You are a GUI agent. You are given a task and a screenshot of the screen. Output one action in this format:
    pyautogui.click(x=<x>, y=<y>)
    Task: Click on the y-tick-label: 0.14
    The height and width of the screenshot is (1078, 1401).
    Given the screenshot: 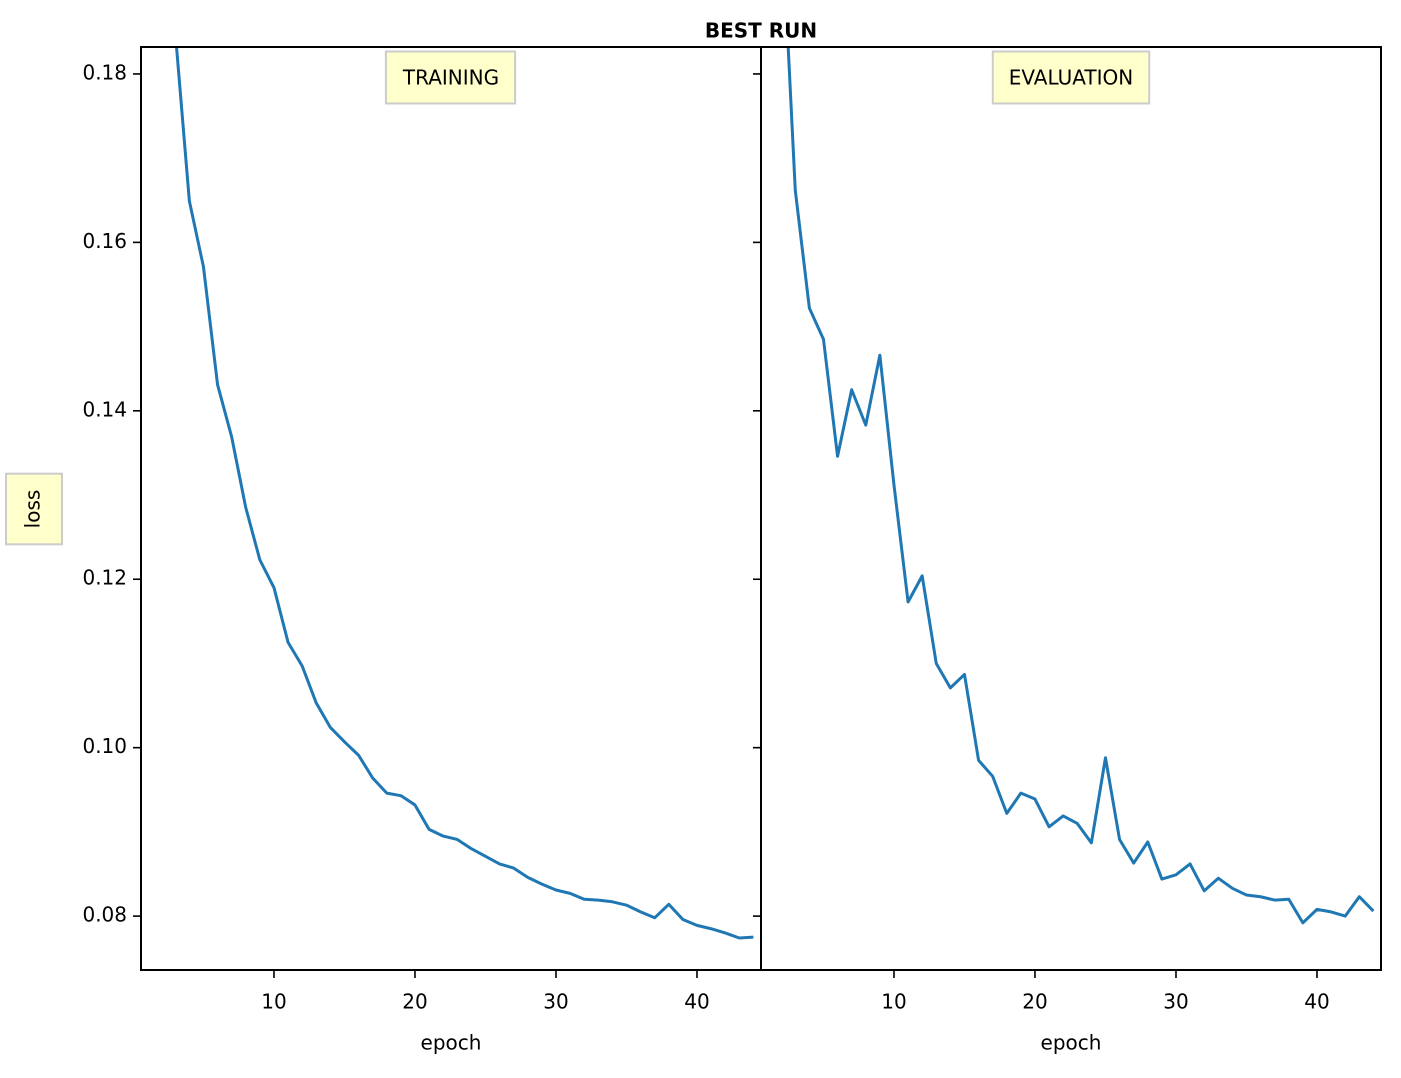 What is the action you would take?
    pyautogui.click(x=104, y=409)
    